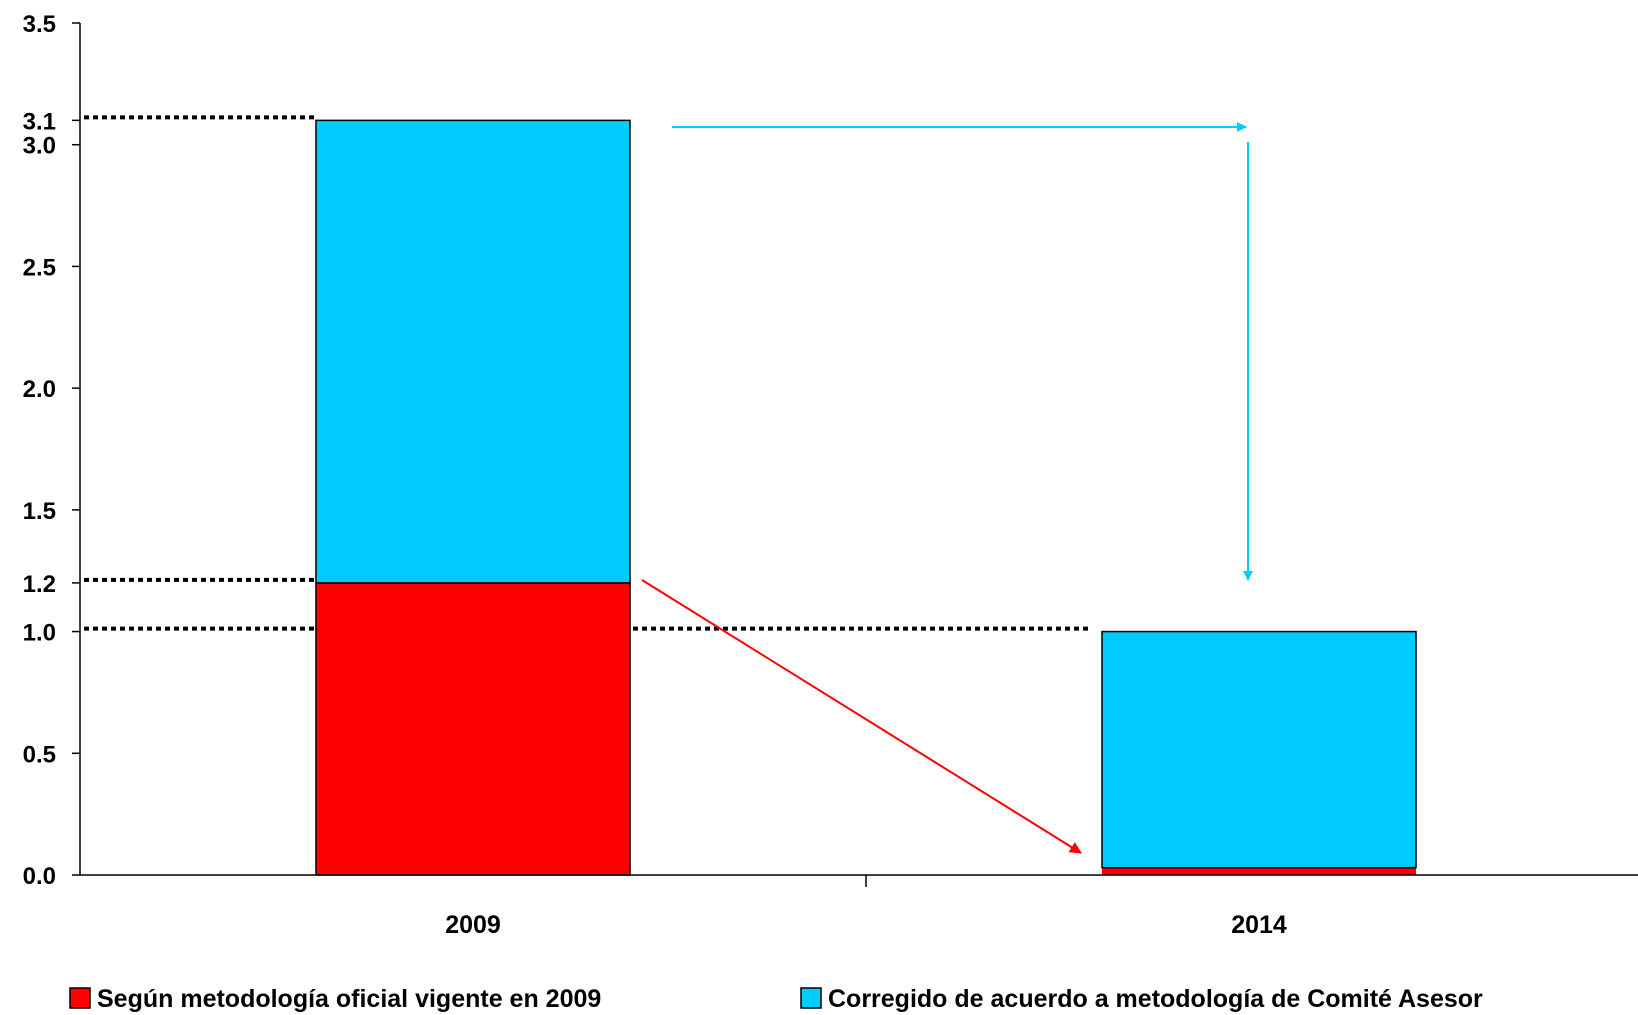  Describe the element at coordinates (39, 511) in the screenshot. I see `y-tick-label-1-5: 1.5` at that location.